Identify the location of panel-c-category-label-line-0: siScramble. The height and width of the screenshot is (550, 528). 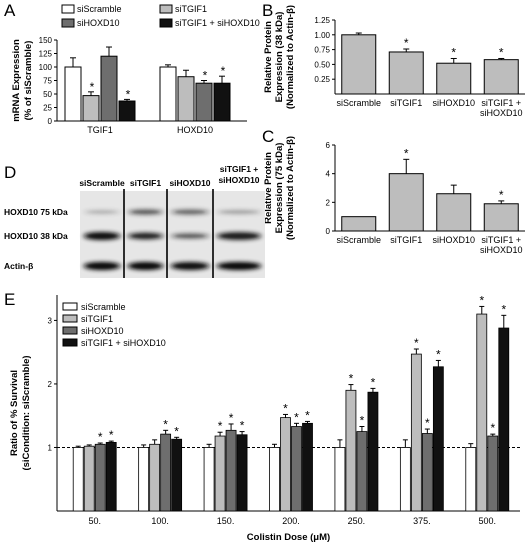
(358, 240).